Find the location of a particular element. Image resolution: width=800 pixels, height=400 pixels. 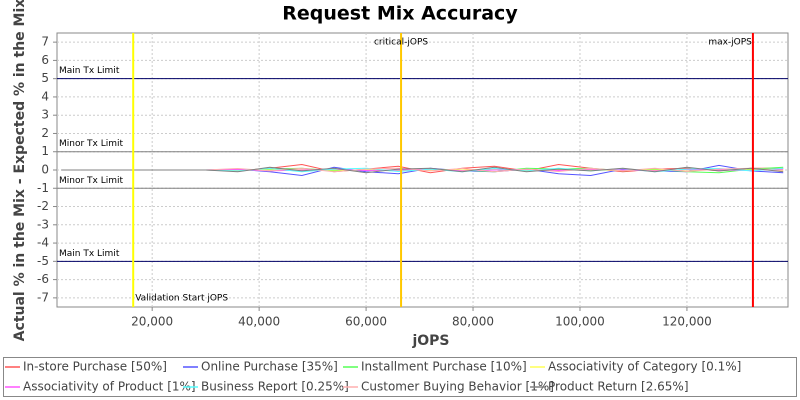

x-tick-label: 100,000 is located at coordinates (580, 322).